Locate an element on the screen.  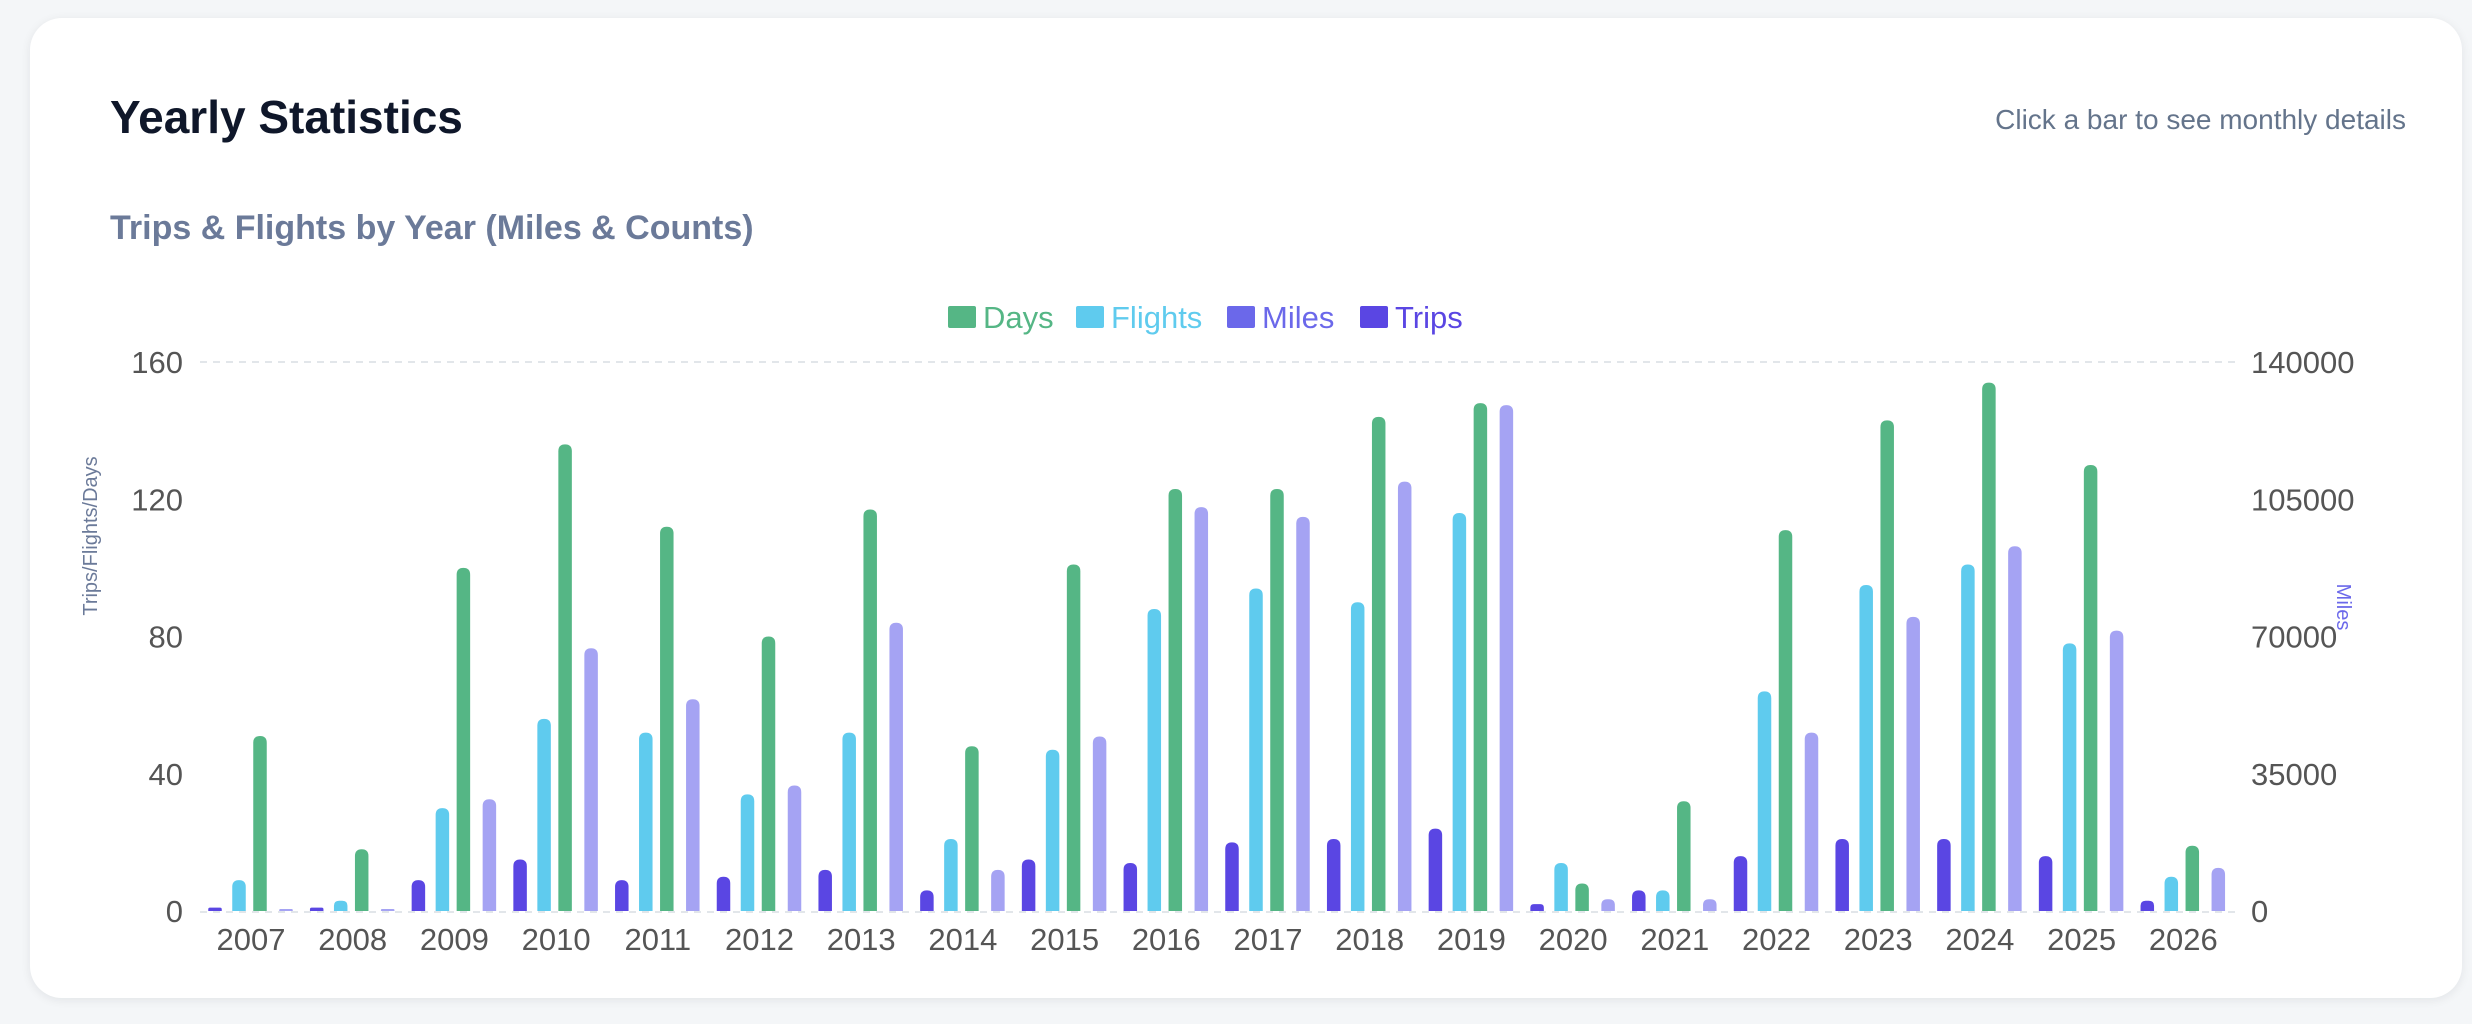
bar-days-2019 is located at coordinates (1480, 657).